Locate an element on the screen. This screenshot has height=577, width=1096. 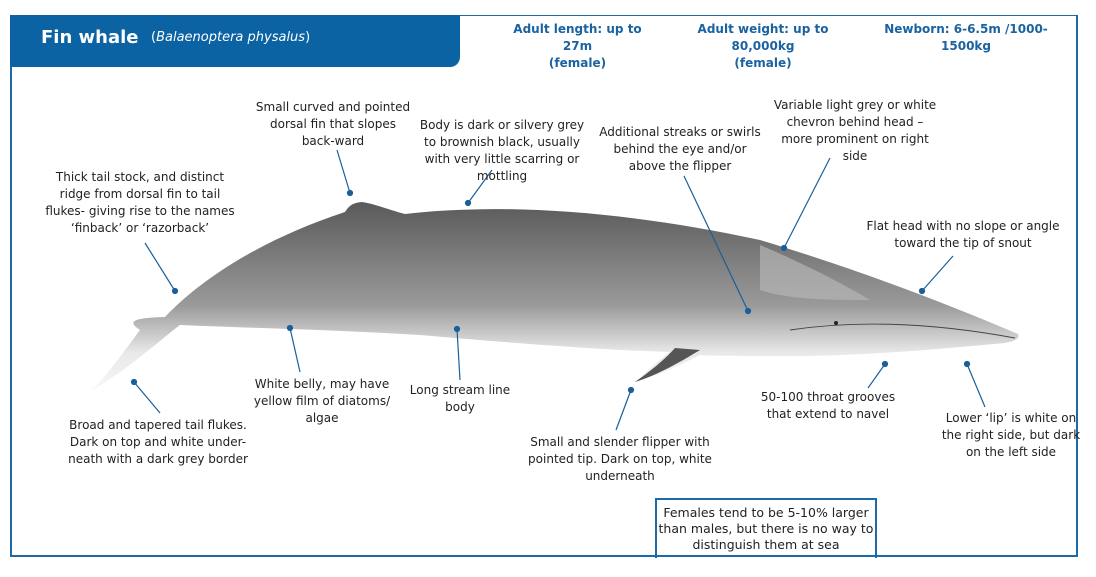
whale-chevron is located at coordinates (815, 272).